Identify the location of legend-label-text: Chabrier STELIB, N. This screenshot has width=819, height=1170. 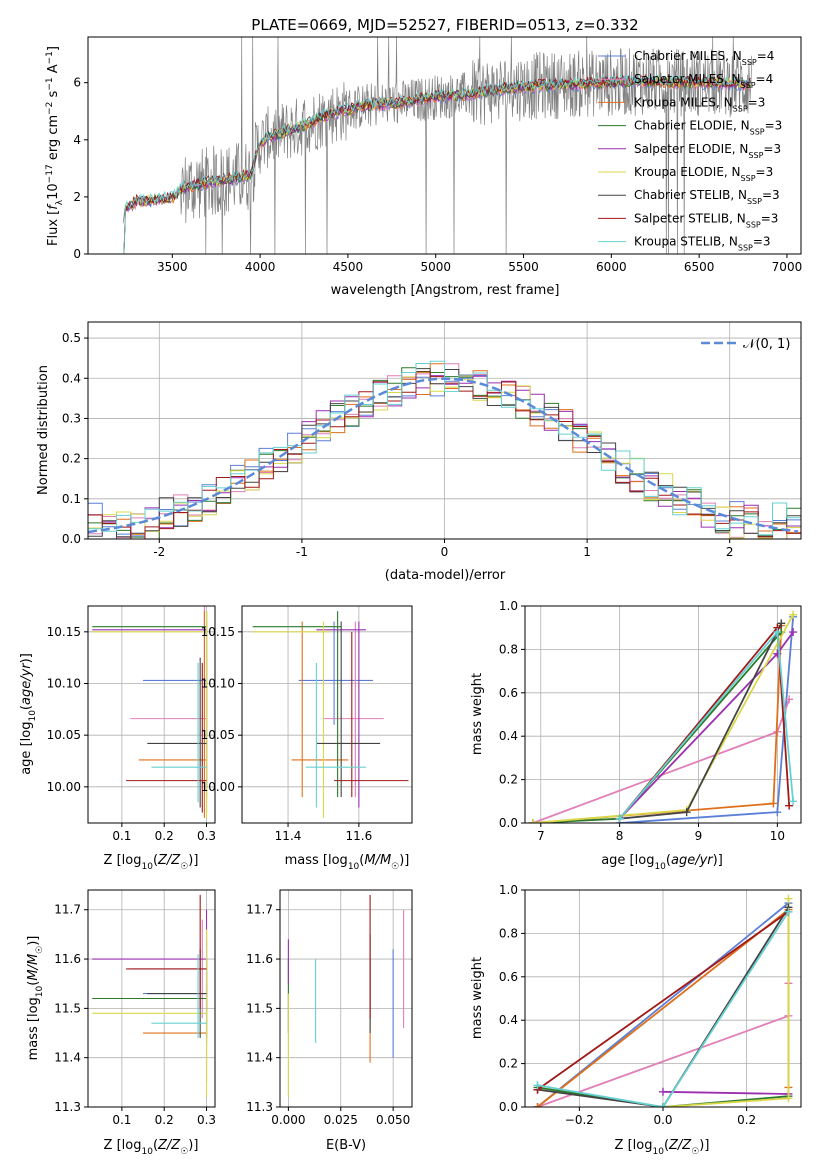
(690, 195).